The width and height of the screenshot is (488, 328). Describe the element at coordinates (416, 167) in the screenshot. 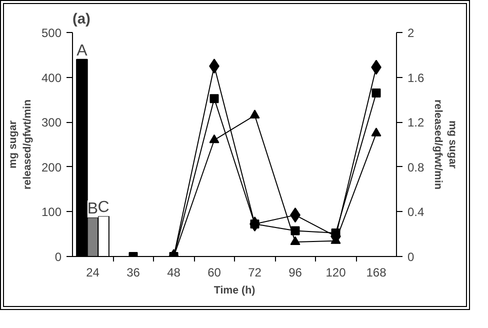

I see `y2-tick-label: 0.8` at that location.